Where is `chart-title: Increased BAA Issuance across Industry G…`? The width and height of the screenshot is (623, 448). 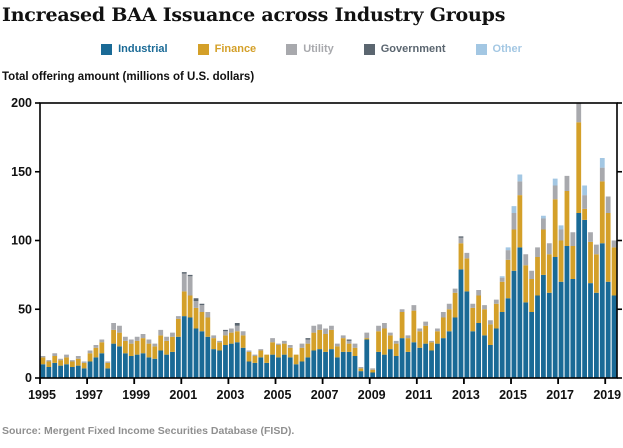 chart-title: Increased BAA Issuance across Industry G… is located at coordinates (254, 15).